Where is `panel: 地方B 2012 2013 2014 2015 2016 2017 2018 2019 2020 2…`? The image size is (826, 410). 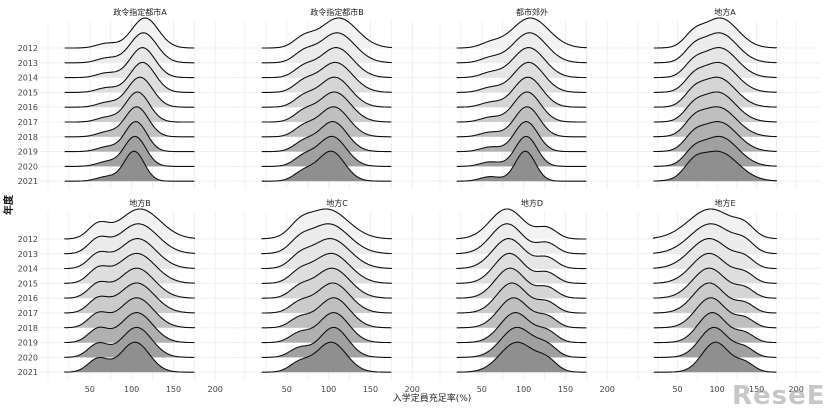 panel: 地方B 2012 2013 2014 2015 2016 2017 2018 2019 2020 2… is located at coordinates (129, 296).